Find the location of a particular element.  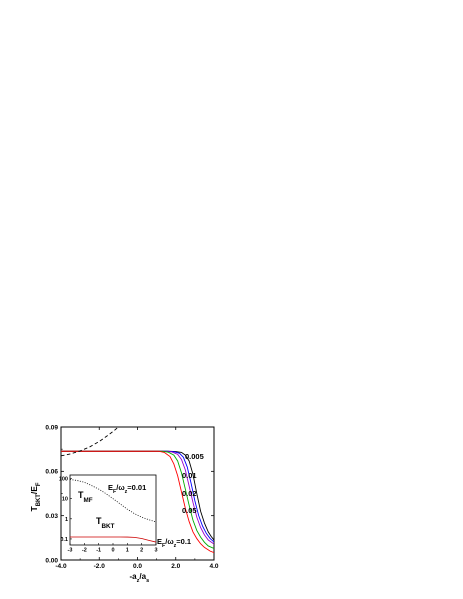

x-tick-label: -4.0 is located at coordinates (61, 566).